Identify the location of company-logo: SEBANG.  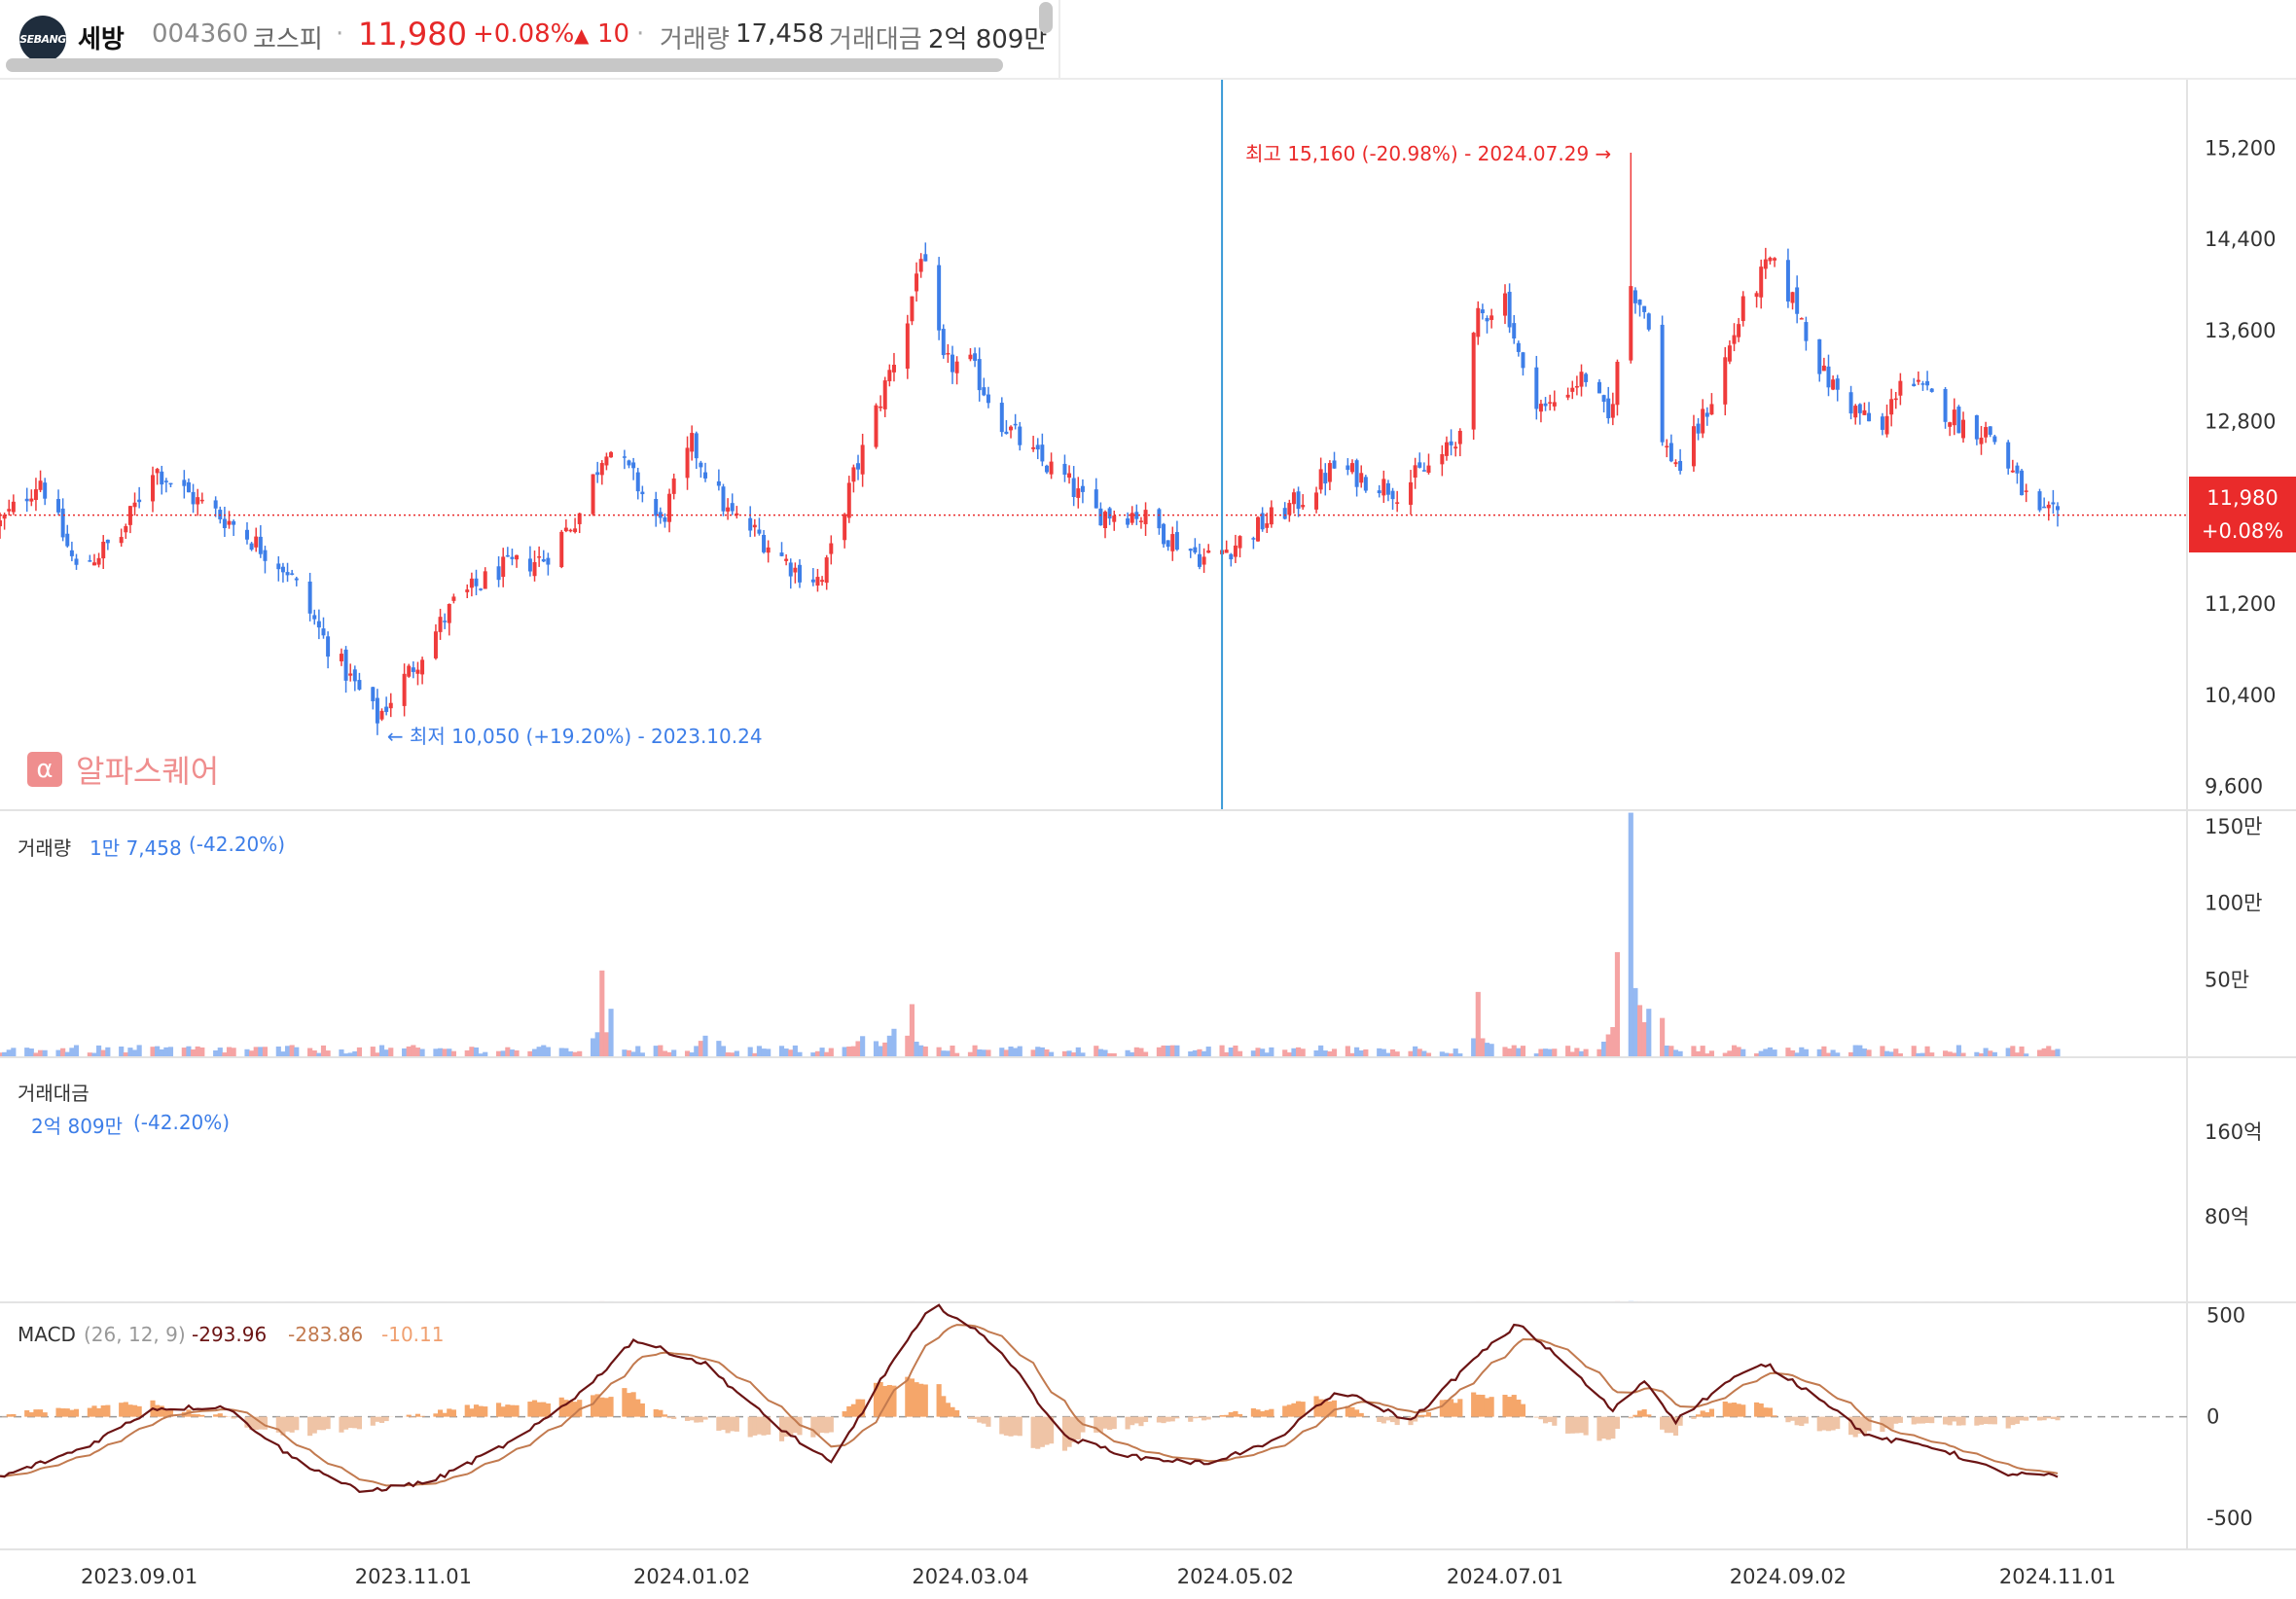
(42, 39).